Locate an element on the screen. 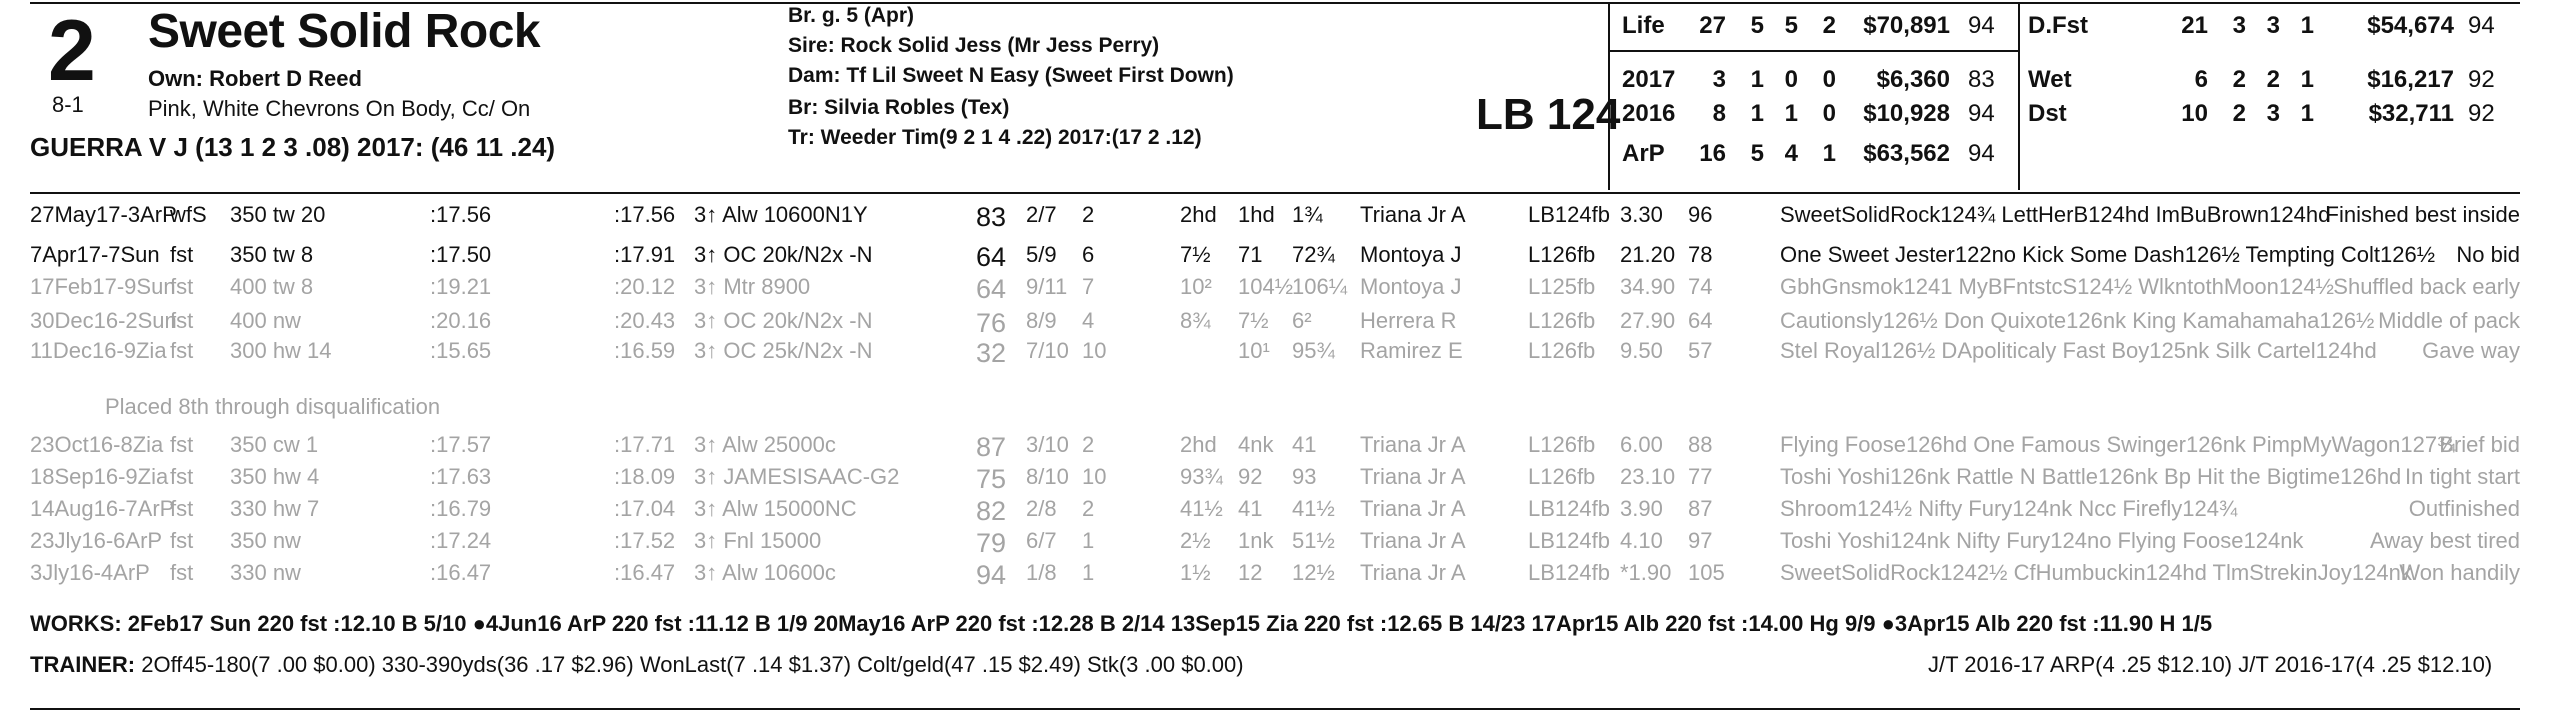 The image size is (2550, 712). pp-fin: 12½ is located at coordinates (1313, 572).